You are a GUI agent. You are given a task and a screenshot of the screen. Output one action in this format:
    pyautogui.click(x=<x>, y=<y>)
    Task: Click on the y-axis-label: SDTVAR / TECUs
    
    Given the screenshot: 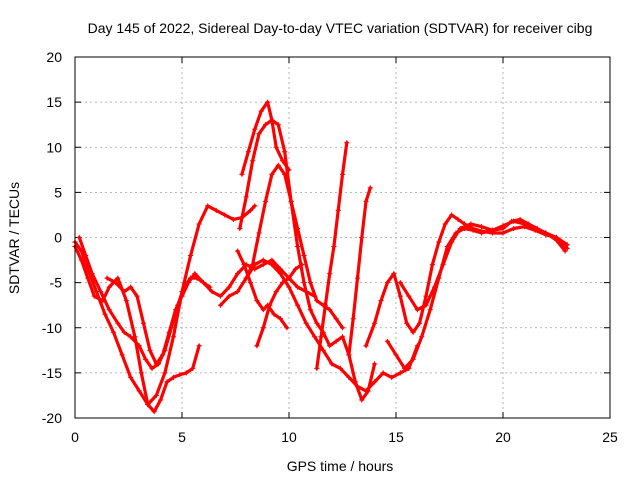 What is the action you would take?
    pyautogui.click(x=14, y=238)
    